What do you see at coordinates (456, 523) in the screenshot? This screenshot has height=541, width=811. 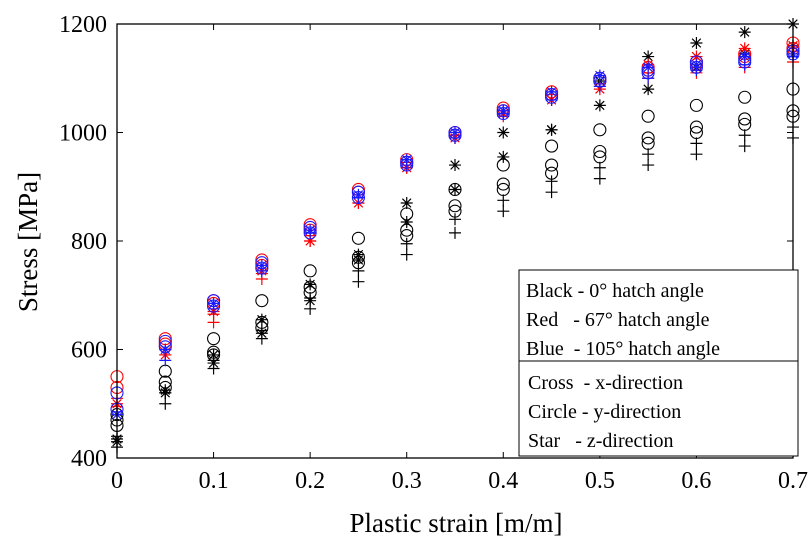 I see `x-axis-label: Plastic strain [m/m]` at bounding box center [456, 523].